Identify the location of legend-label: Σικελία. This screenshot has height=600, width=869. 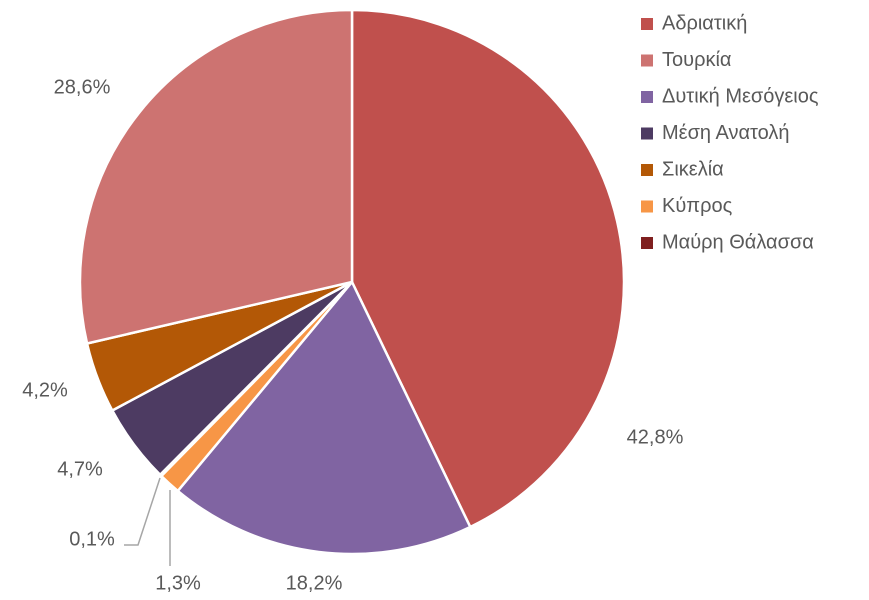
(693, 169).